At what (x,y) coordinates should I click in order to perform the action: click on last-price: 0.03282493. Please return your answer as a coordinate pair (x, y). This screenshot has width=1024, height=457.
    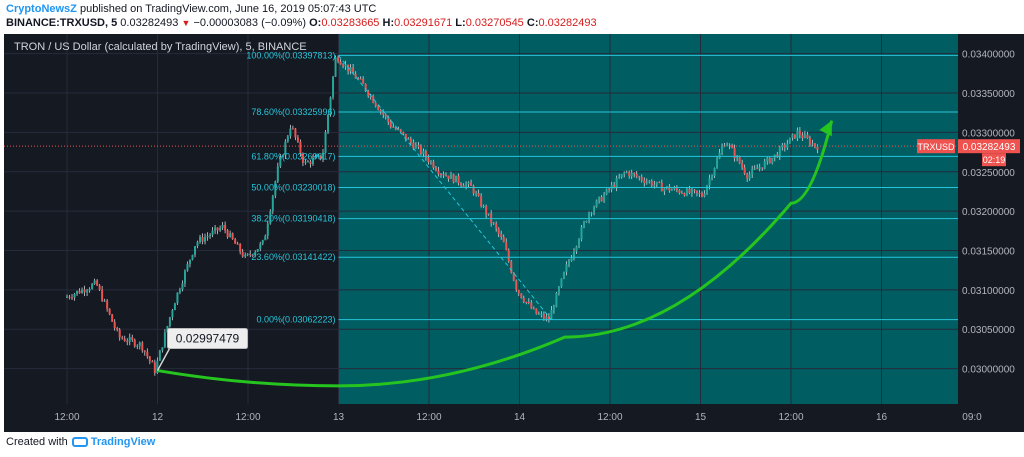
    Looking at the image, I should click on (149, 23).